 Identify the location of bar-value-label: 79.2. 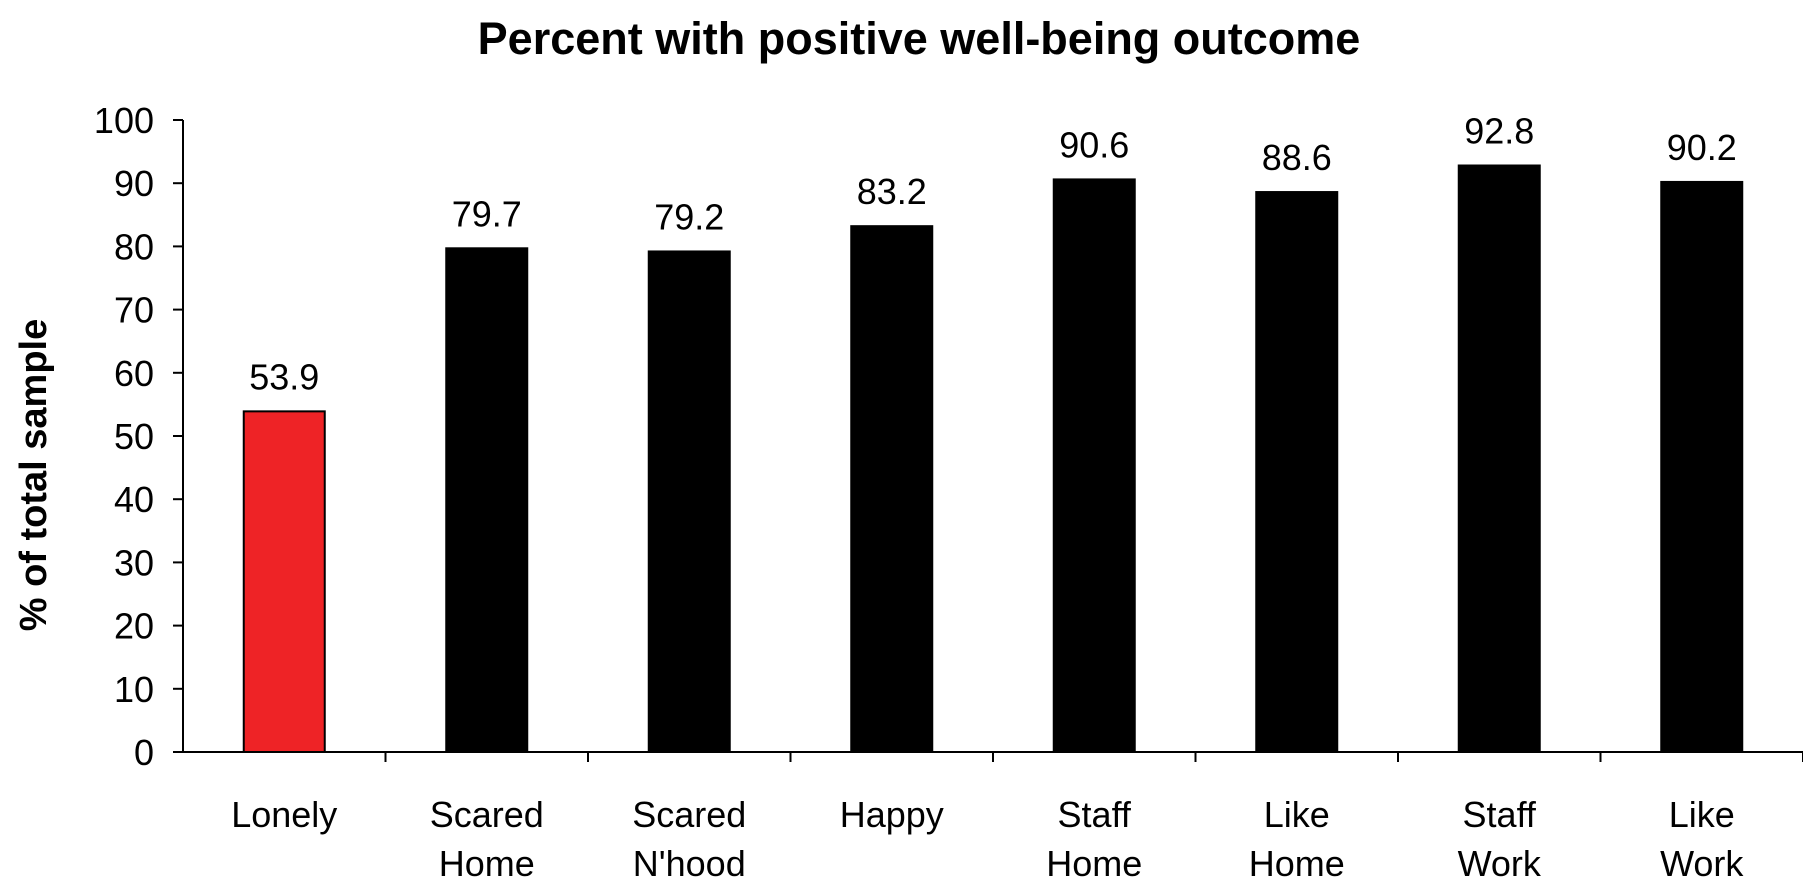
(689, 216).